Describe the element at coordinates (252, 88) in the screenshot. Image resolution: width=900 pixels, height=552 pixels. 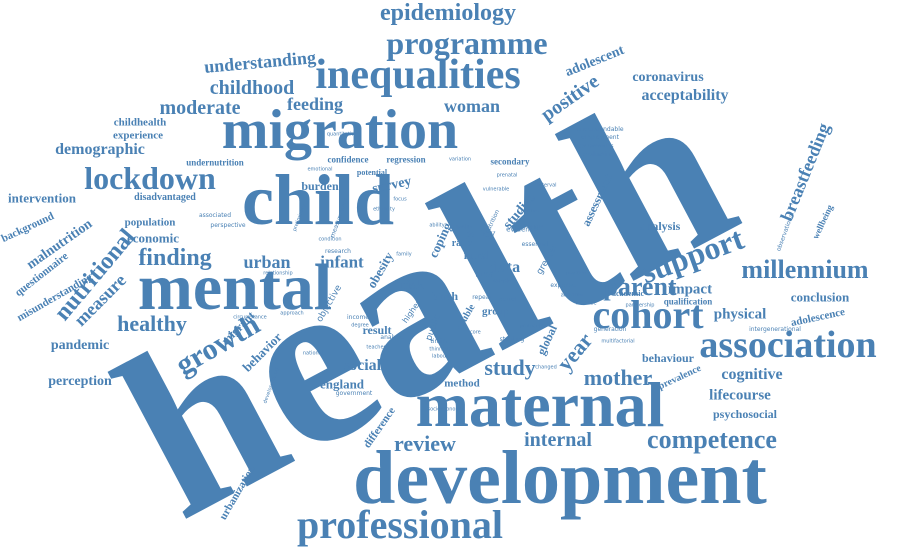
I see `word-cloud-term: childhood` at that location.